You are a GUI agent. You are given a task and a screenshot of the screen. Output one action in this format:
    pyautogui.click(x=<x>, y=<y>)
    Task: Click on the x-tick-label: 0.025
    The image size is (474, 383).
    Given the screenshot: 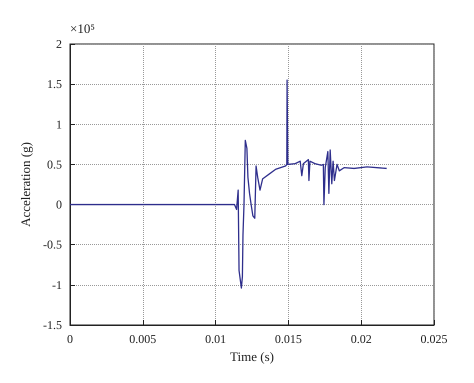 What is the action you would take?
    pyautogui.click(x=434, y=339)
    